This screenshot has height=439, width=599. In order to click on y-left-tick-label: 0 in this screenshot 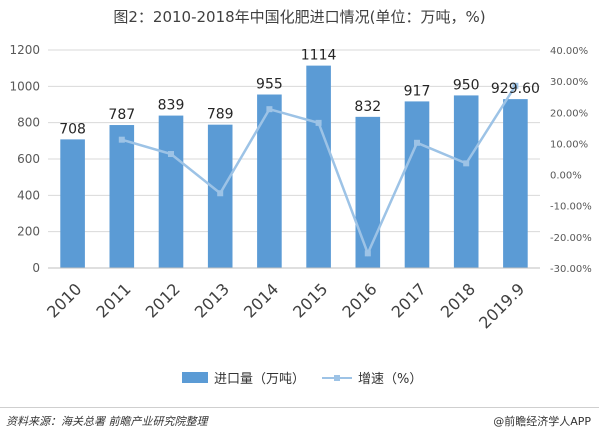, I will do `click(36, 268)`.